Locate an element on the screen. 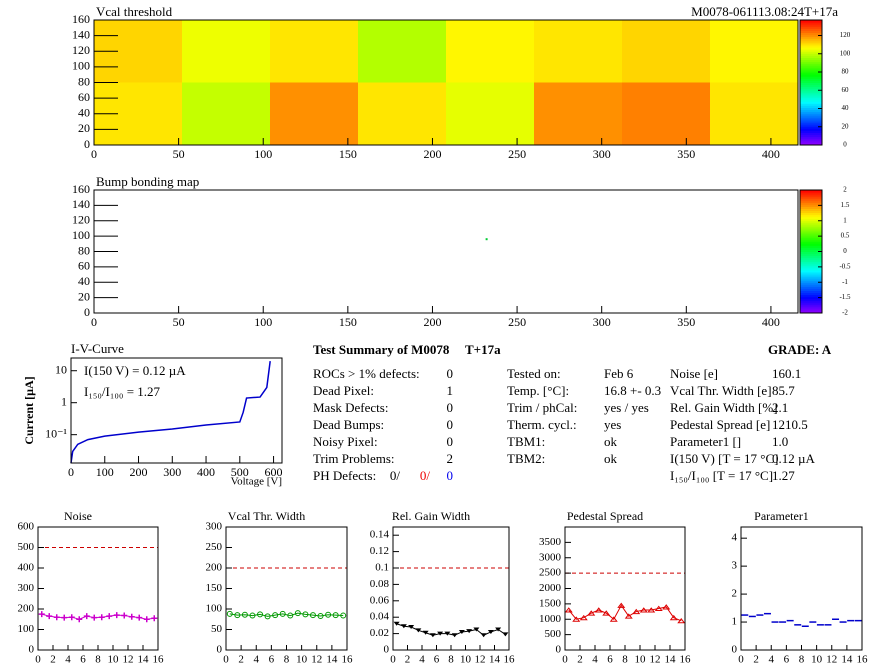  x-tick-label: 12 is located at coordinates (316, 660).